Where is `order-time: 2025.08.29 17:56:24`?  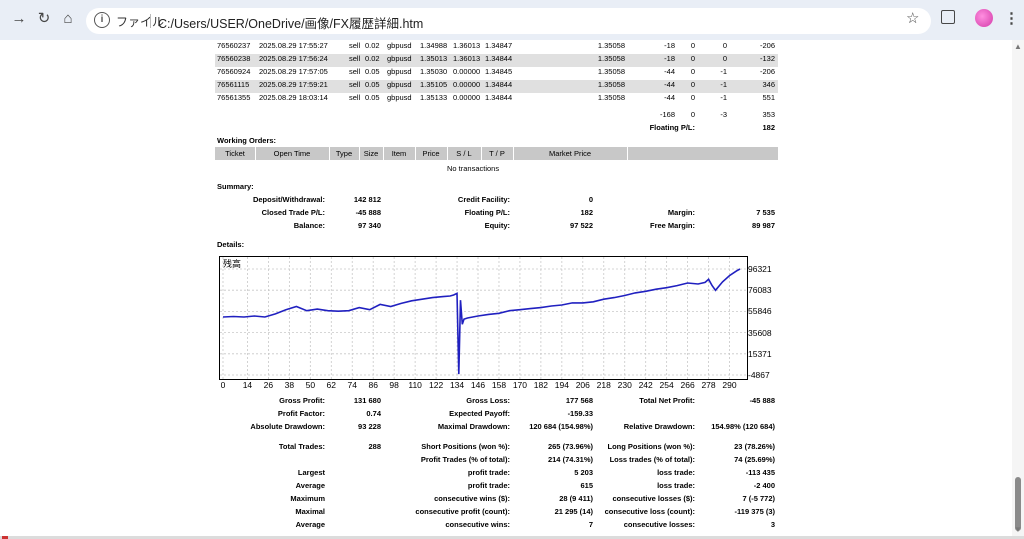 order-time: 2025.08.29 17:56:24 is located at coordinates (293, 58).